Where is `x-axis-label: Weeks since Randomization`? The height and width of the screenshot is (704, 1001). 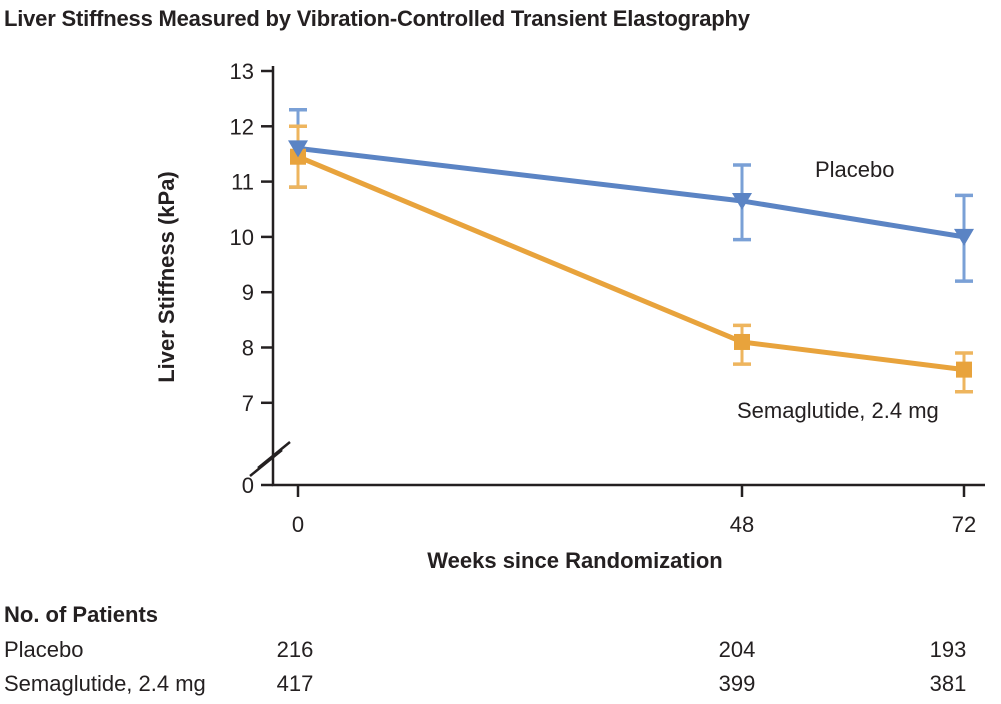
x-axis-label: Weeks since Randomization is located at coordinates (575, 560).